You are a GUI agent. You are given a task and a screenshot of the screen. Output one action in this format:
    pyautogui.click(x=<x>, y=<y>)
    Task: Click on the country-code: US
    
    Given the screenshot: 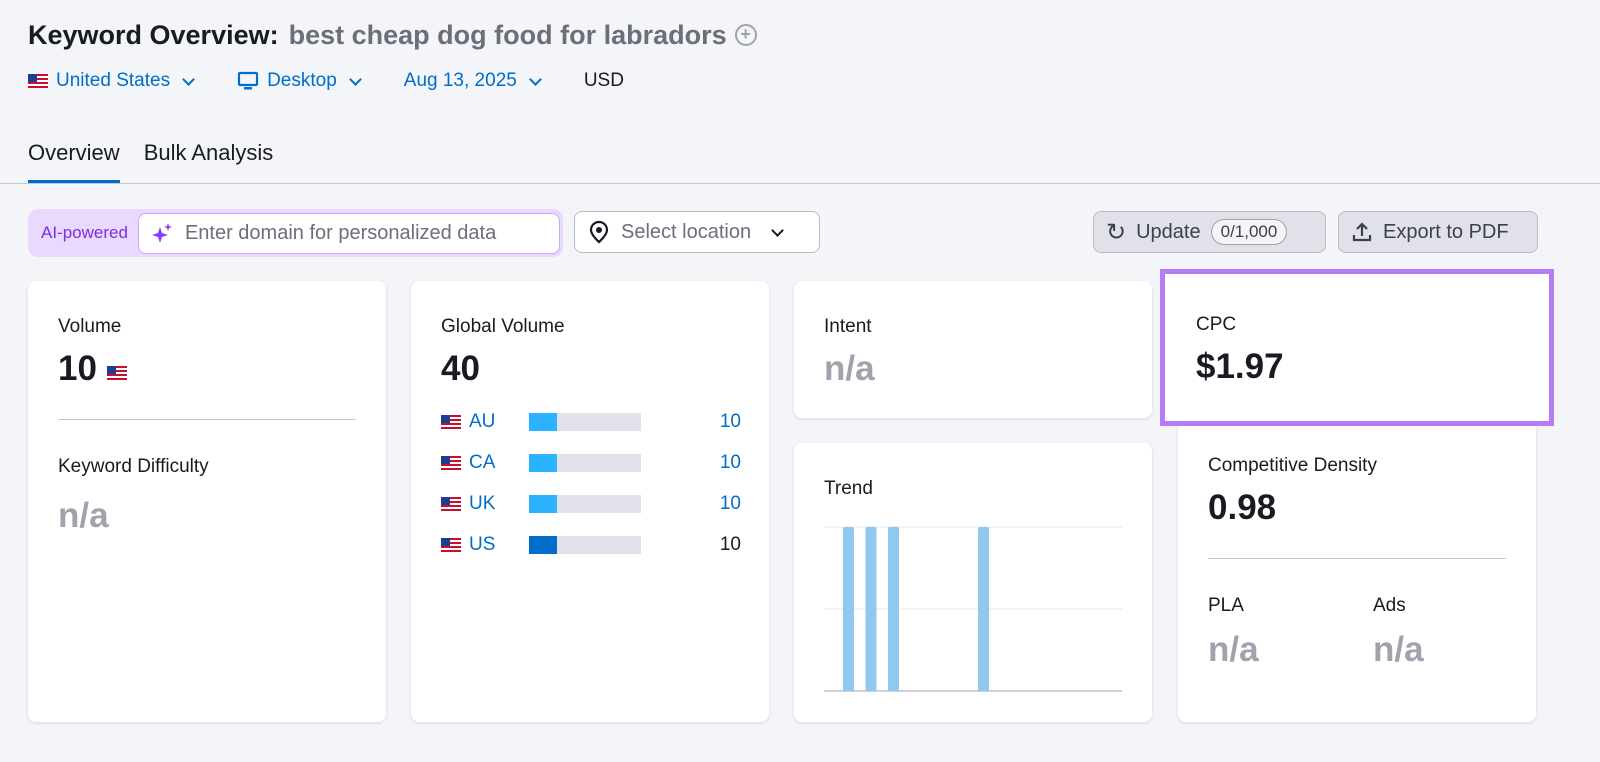 What is the action you would take?
    pyautogui.click(x=482, y=544)
    